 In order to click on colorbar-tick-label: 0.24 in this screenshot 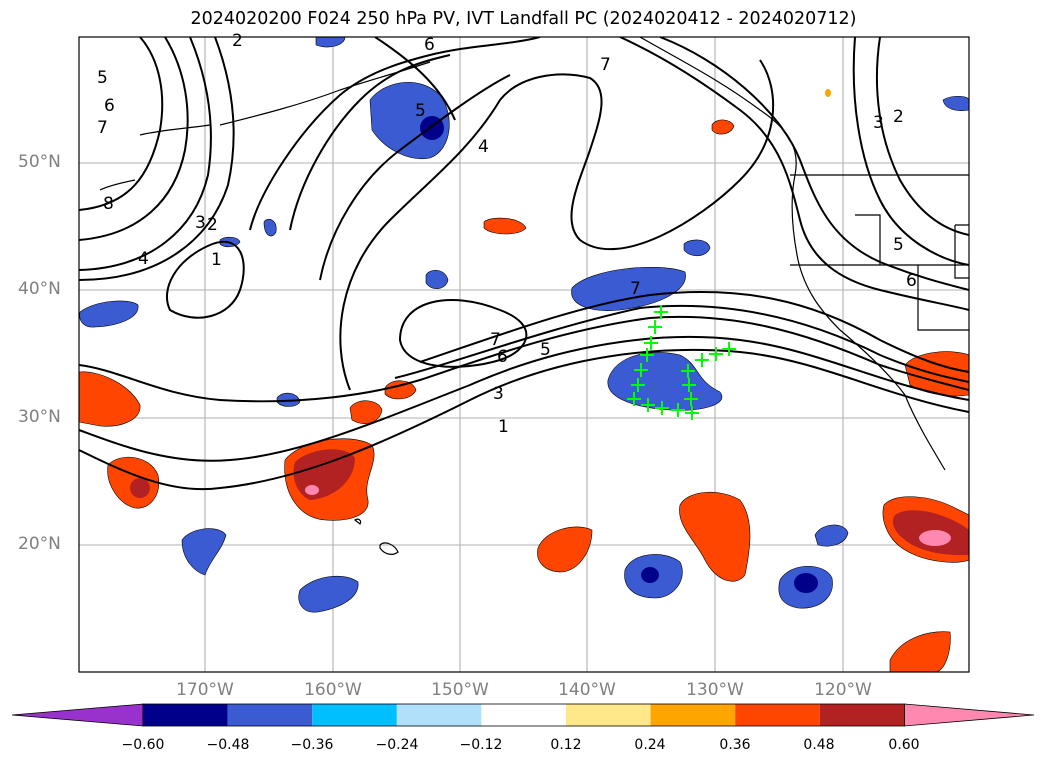, I will do `click(650, 745)`.